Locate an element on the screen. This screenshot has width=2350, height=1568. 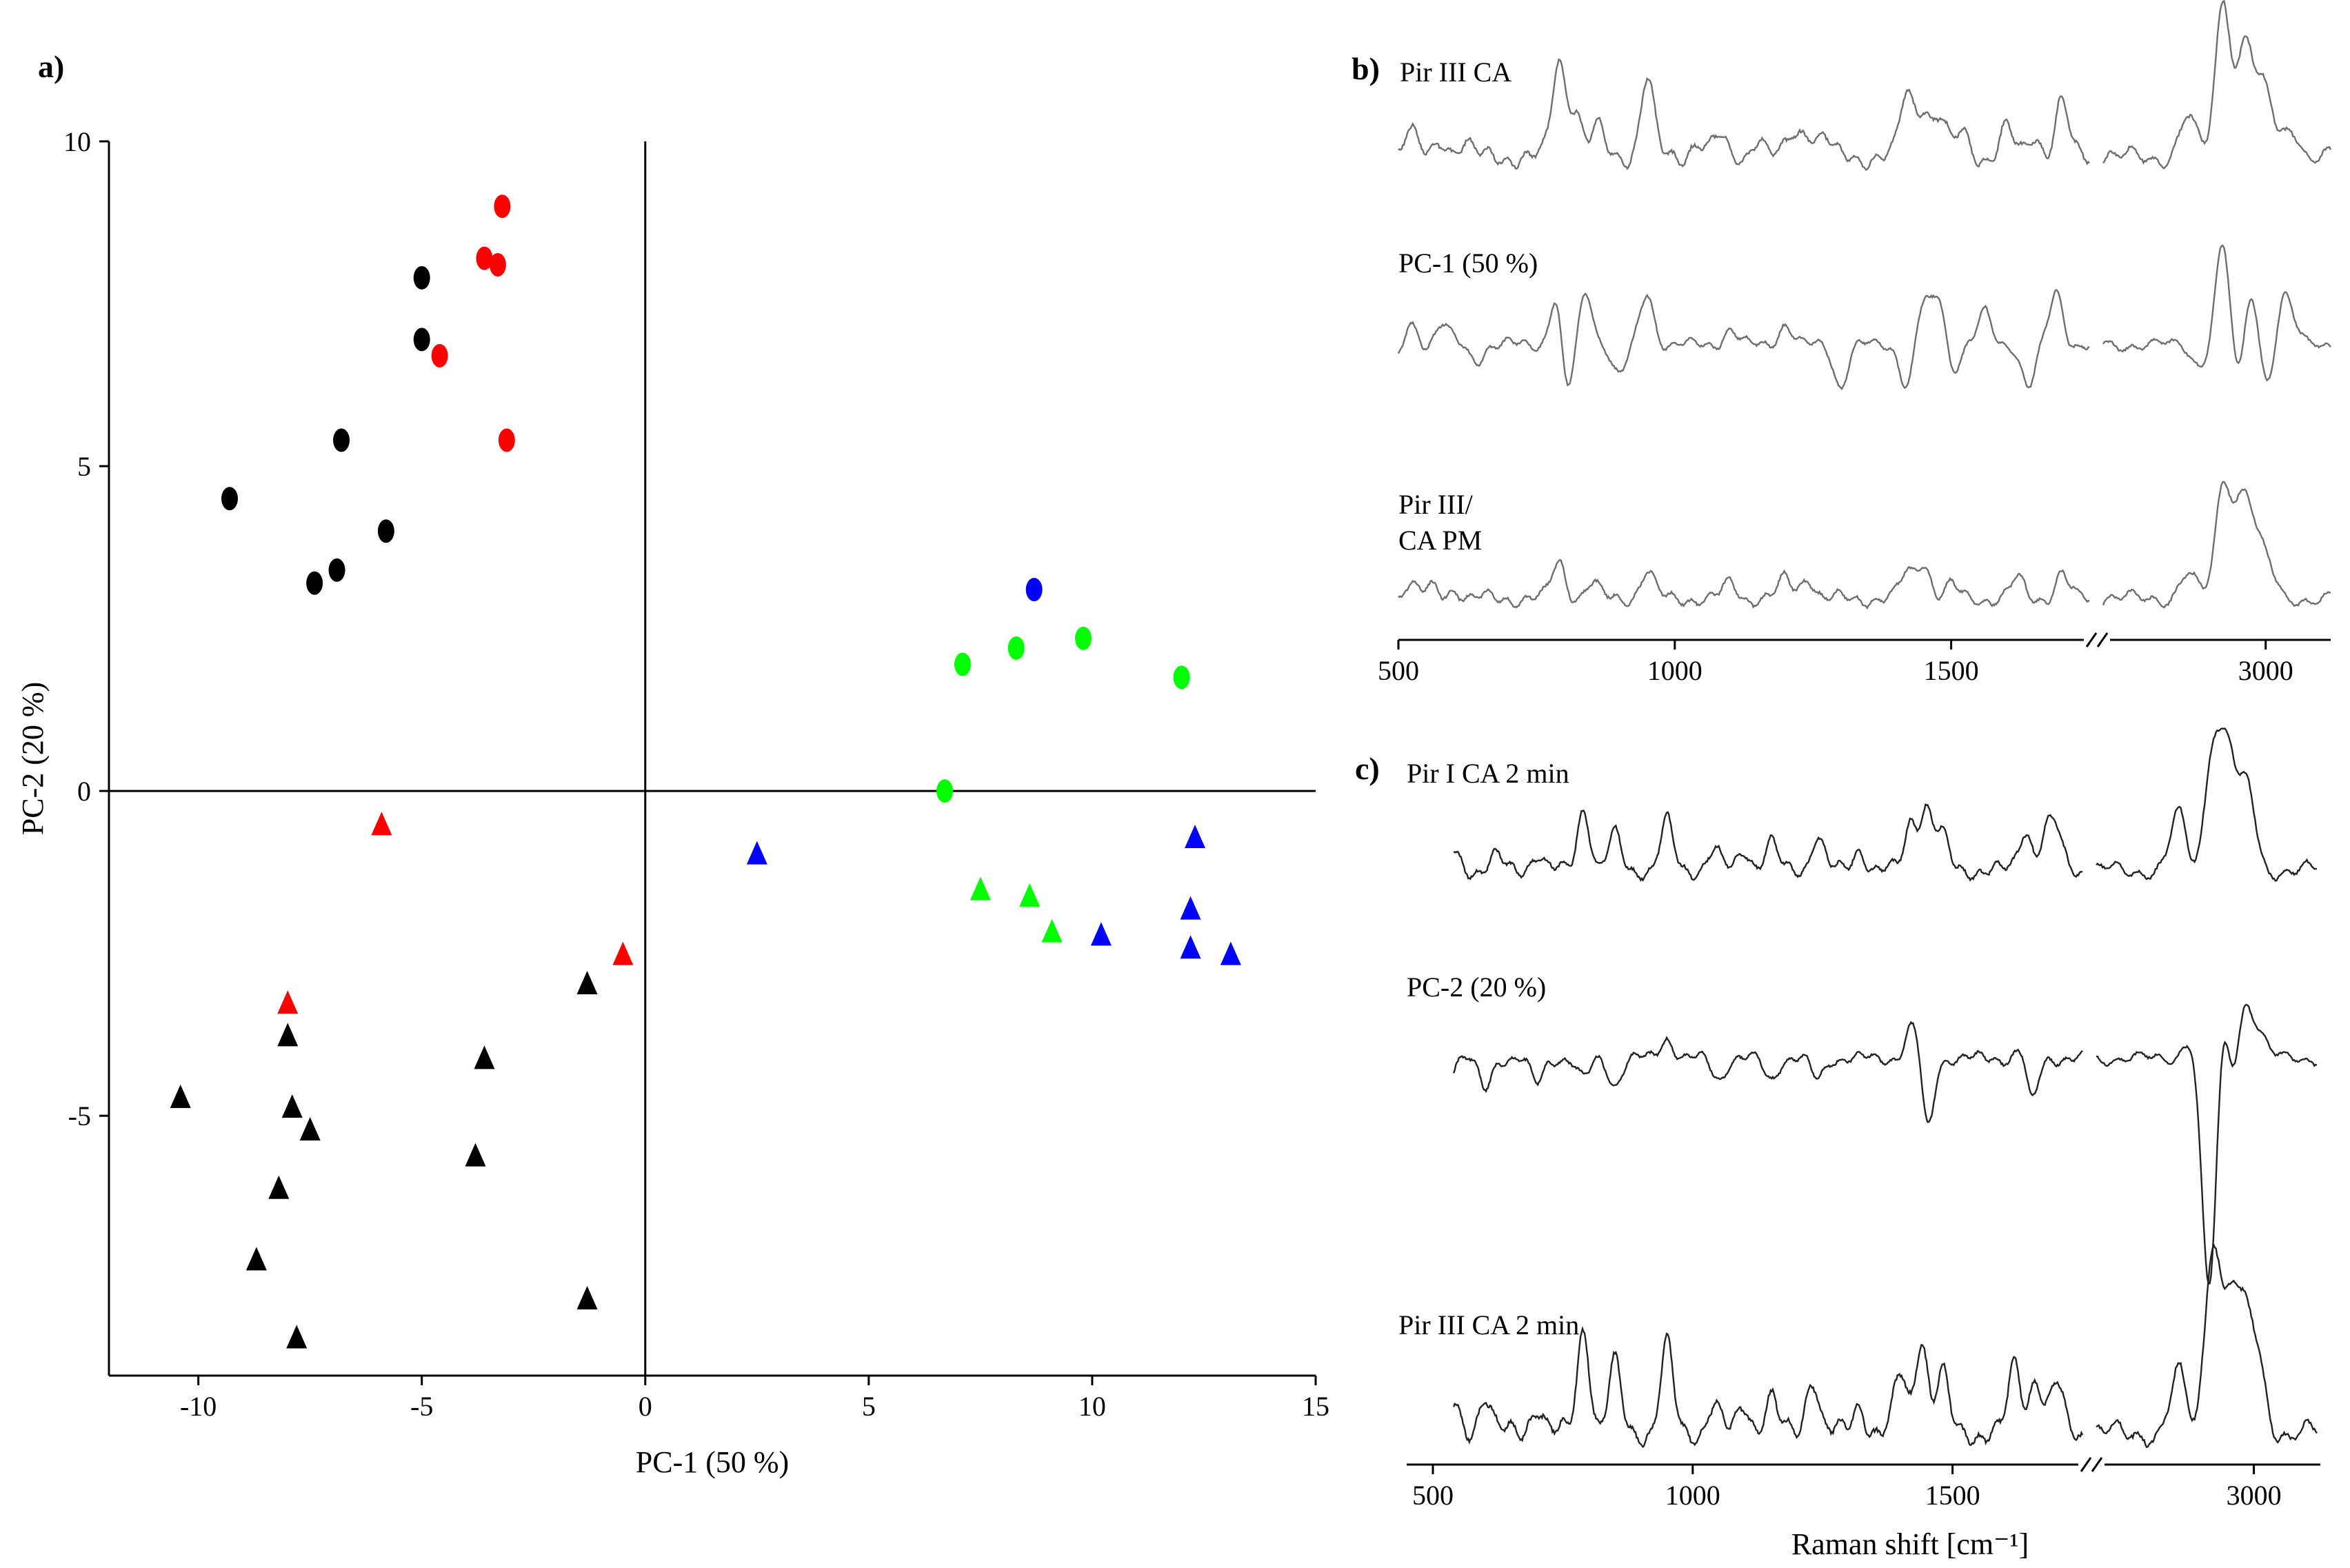
y-tick-label: 5 is located at coordinates (84, 466).